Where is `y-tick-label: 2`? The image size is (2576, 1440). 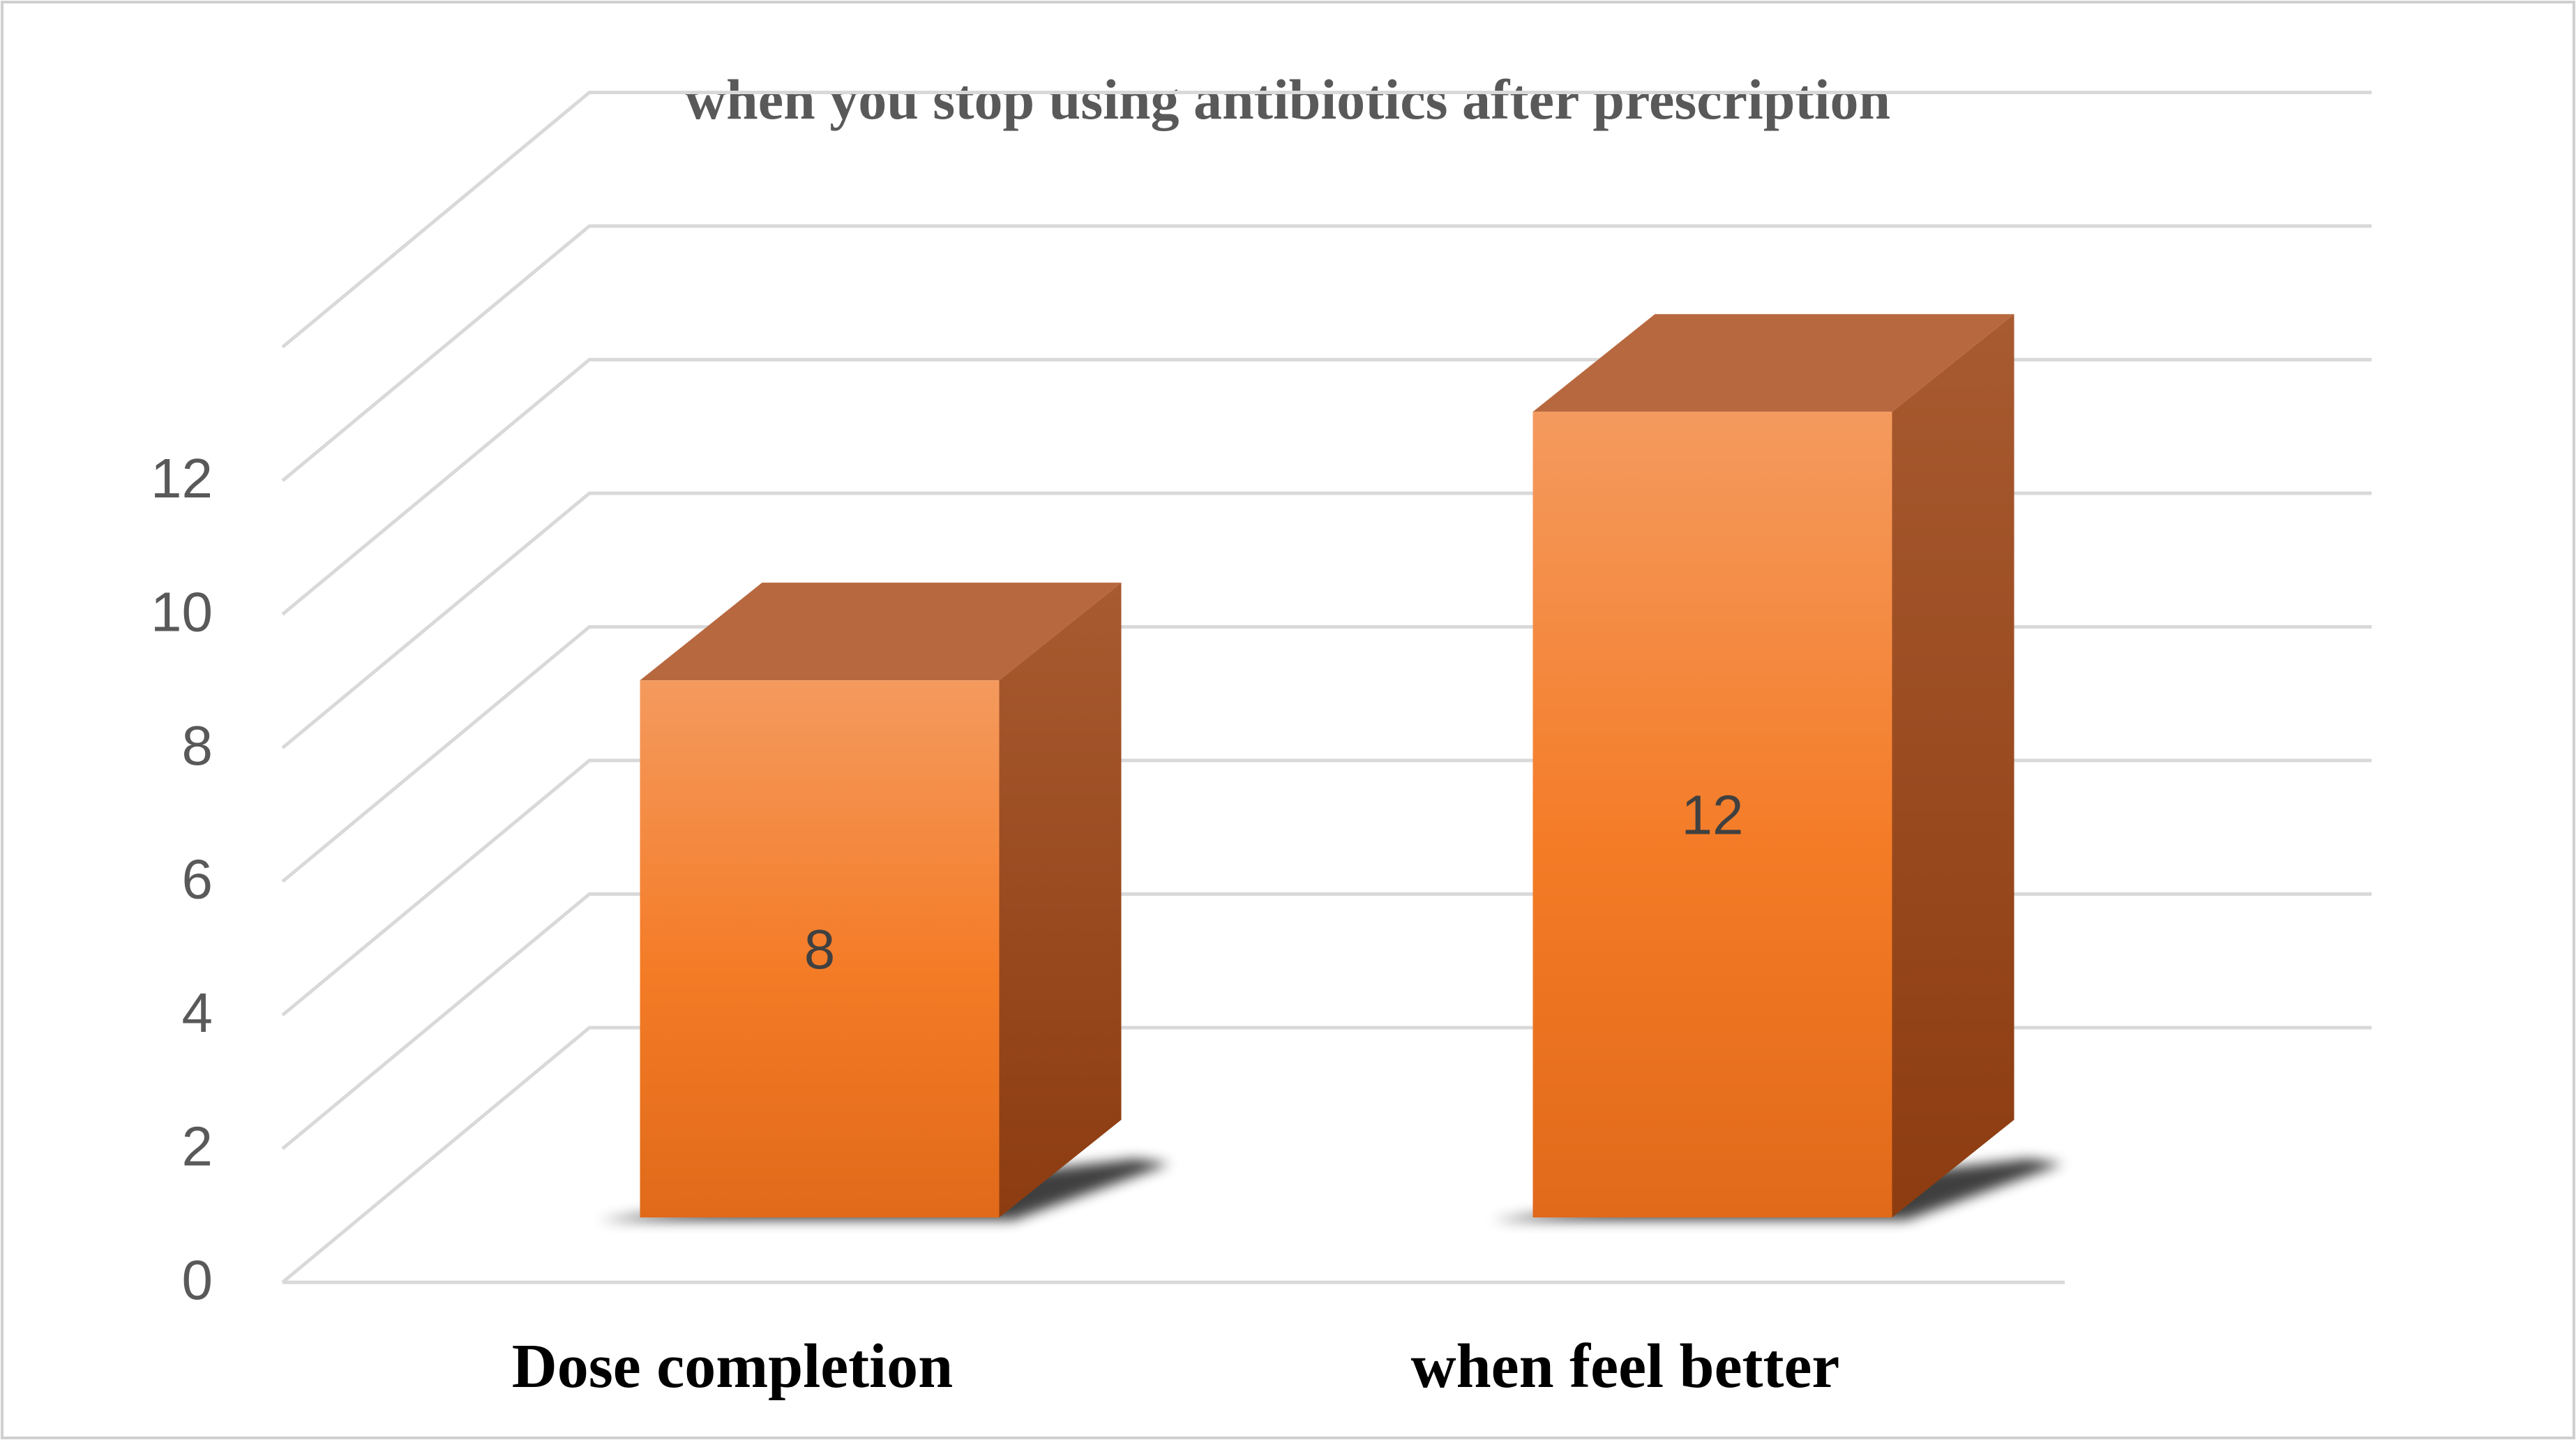
y-tick-label: 2 is located at coordinates (197, 1147).